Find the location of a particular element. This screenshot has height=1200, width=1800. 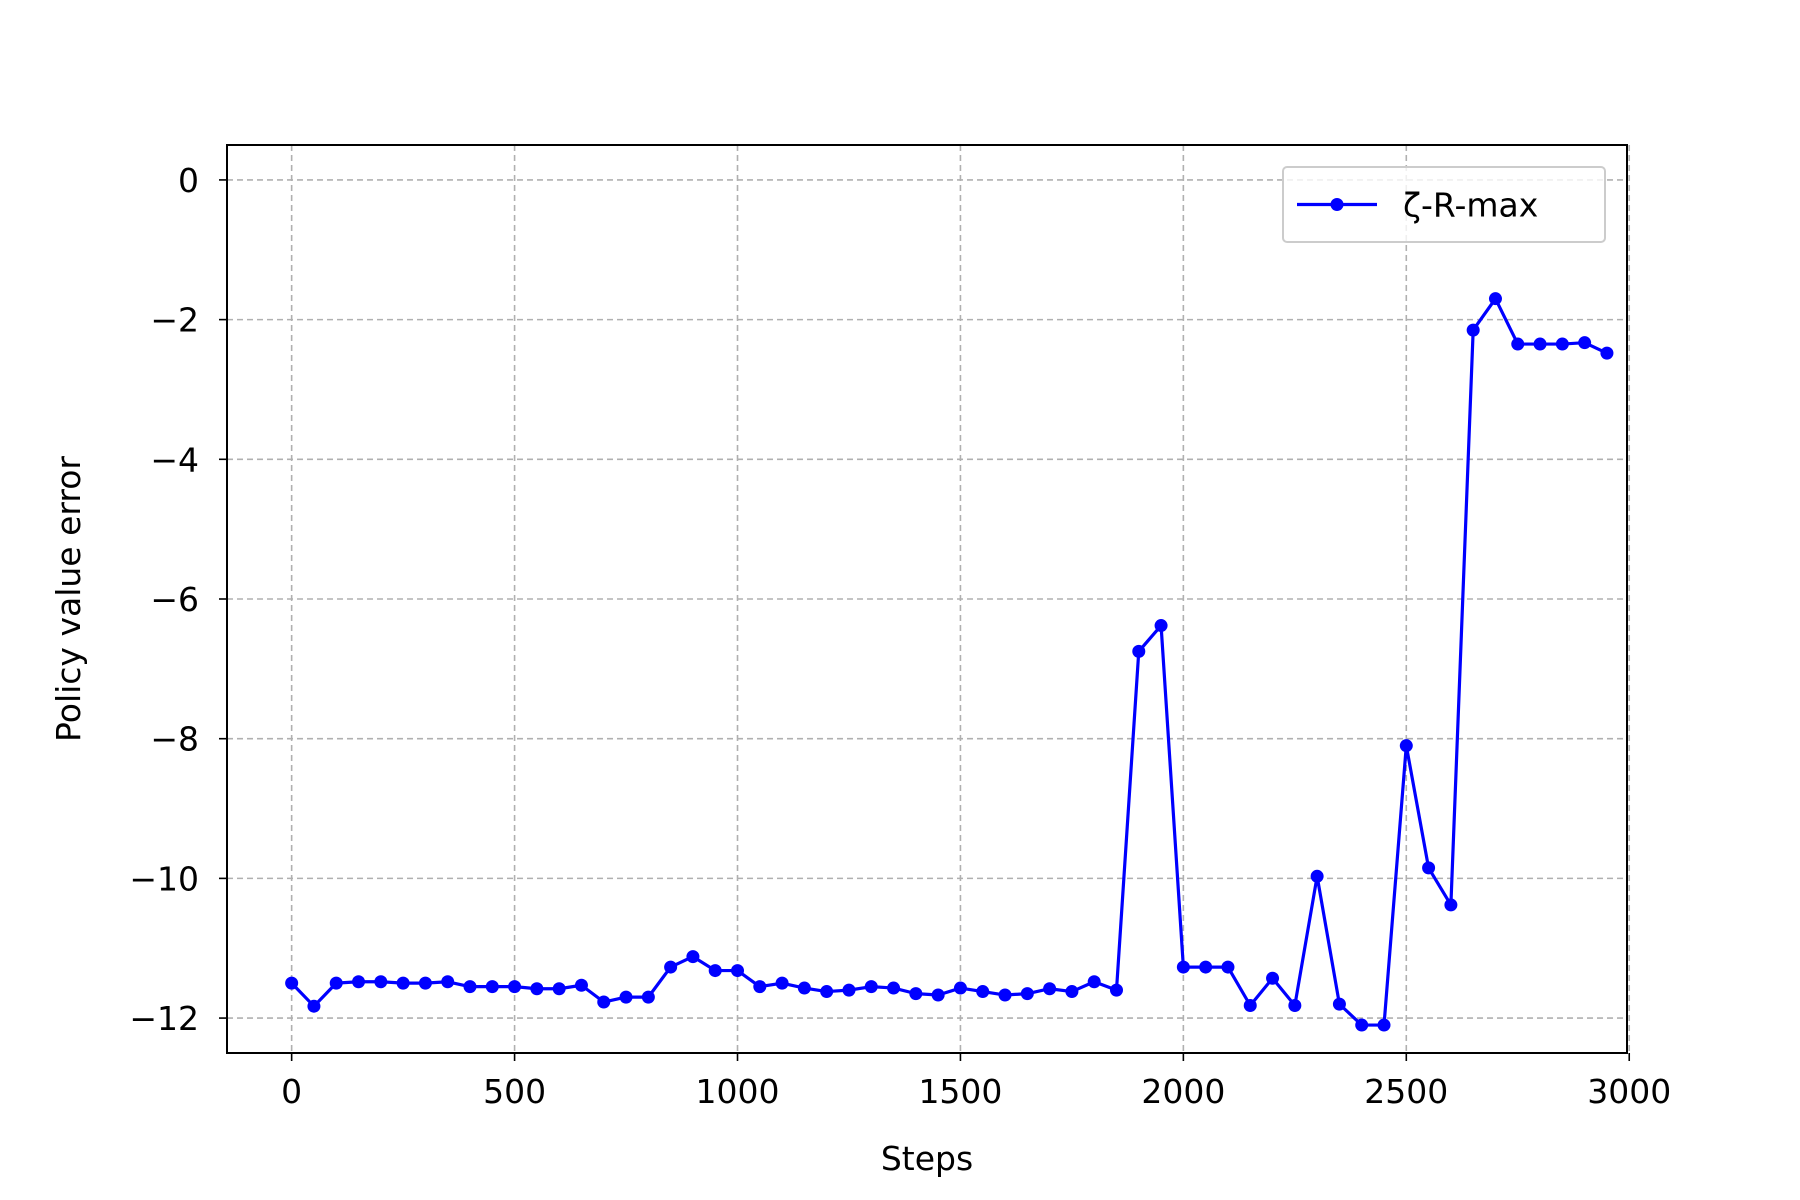

legend-entry-label: ζ-R-max is located at coordinates (1470, 205).